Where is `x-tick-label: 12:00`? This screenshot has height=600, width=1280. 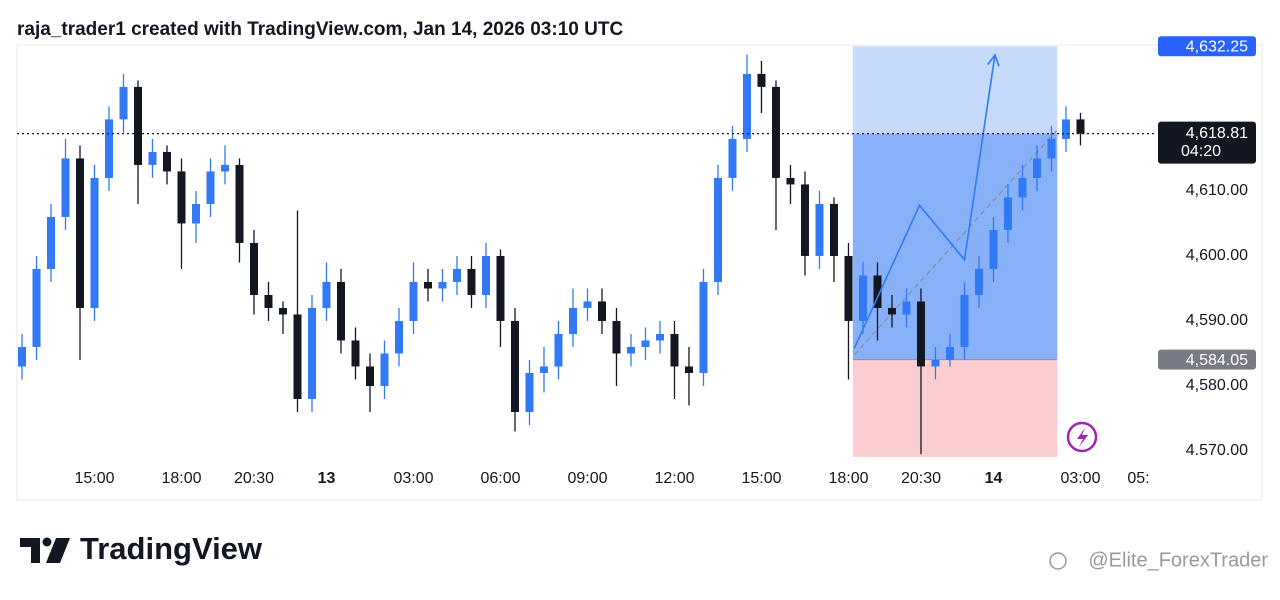 x-tick-label: 12:00 is located at coordinates (674, 478).